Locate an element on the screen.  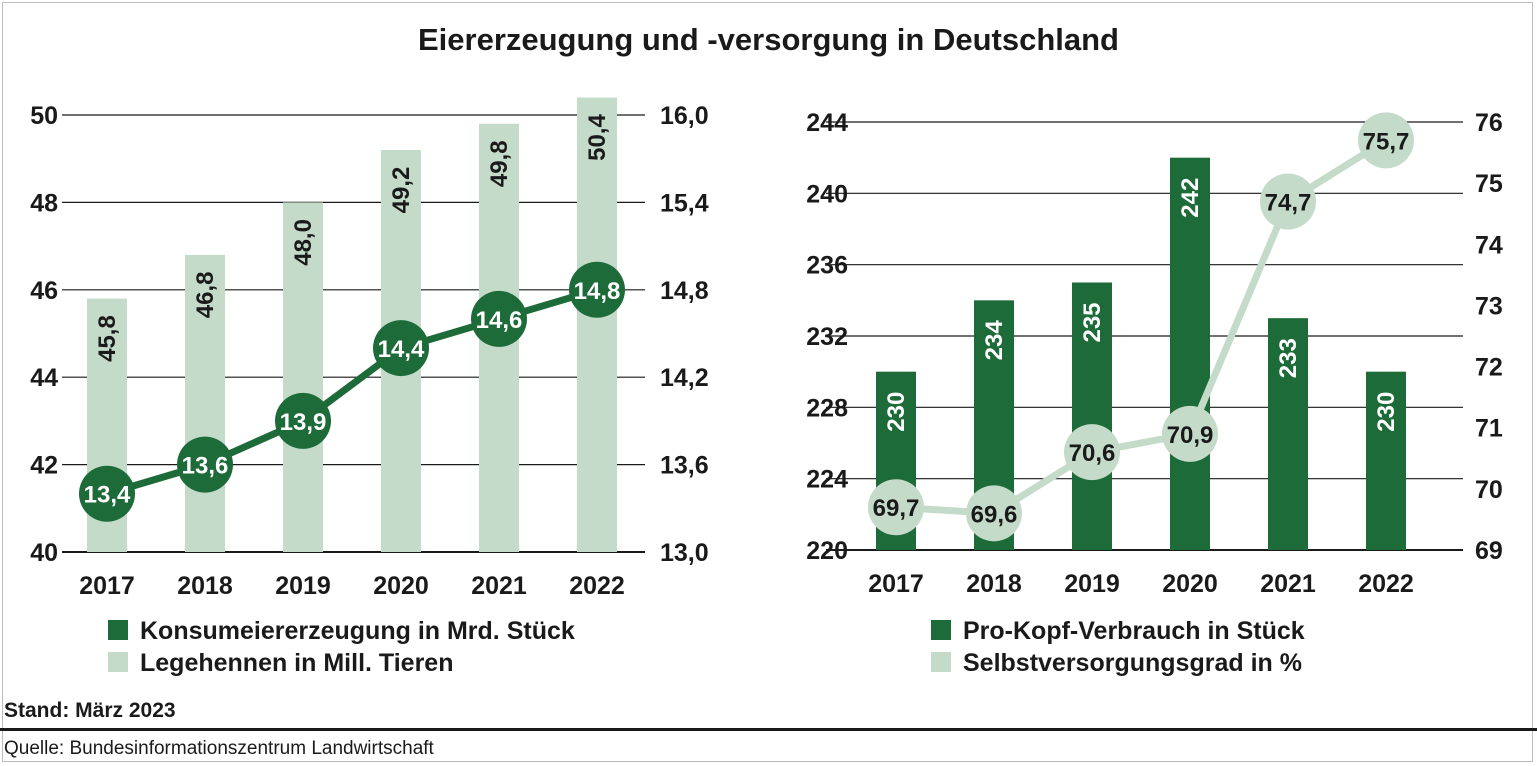
line-value-label: 14,8 is located at coordinates (597, 291).